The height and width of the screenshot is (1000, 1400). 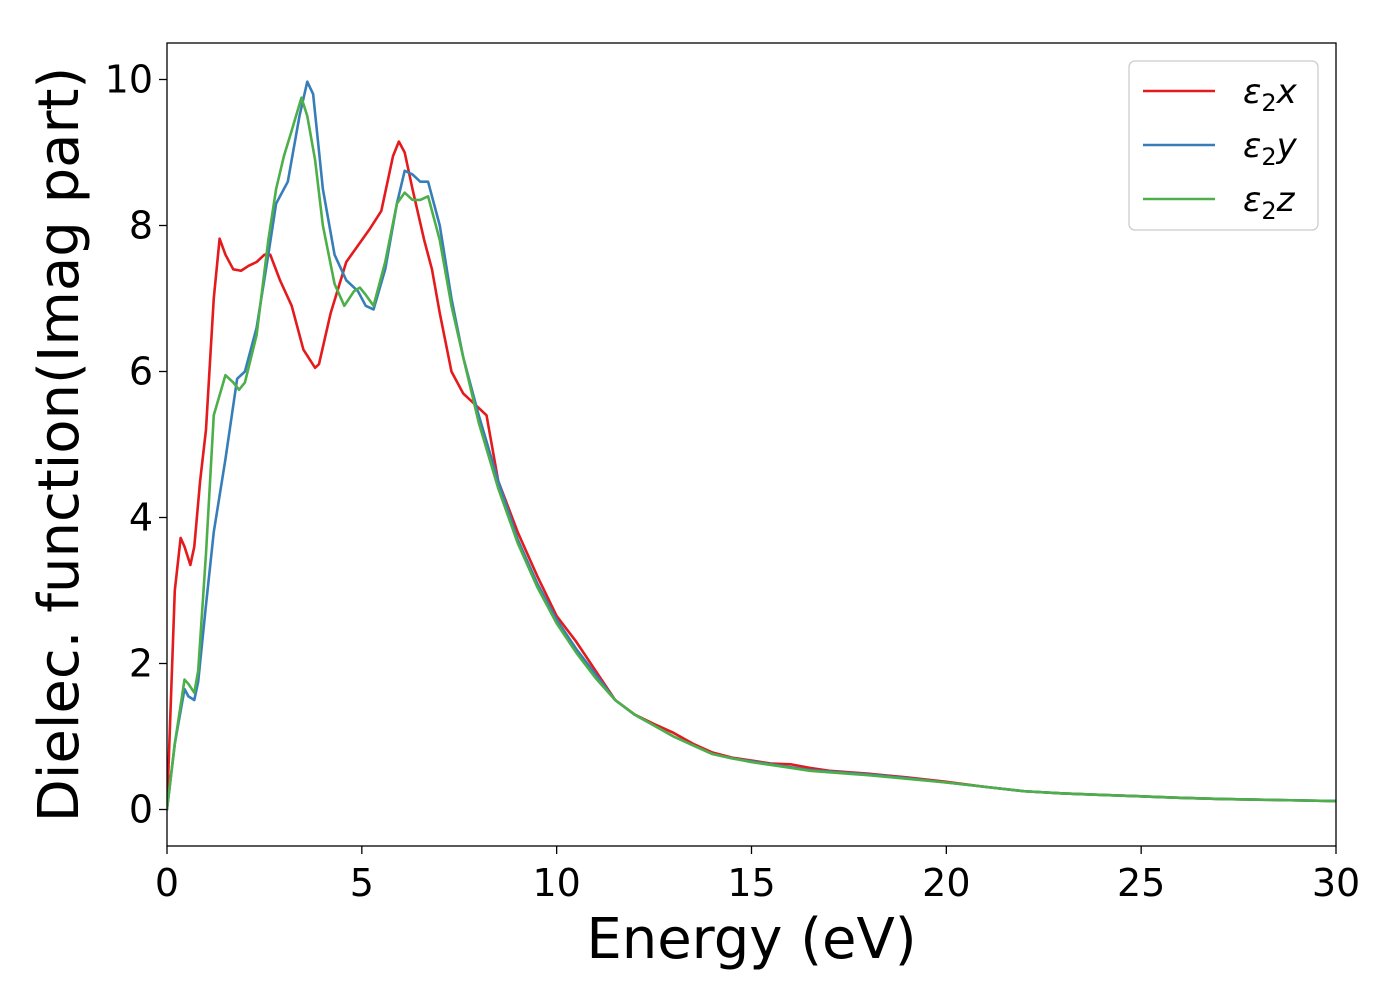 I want to click on legend-item-x: ε2x, so click(x=1220, y=94).